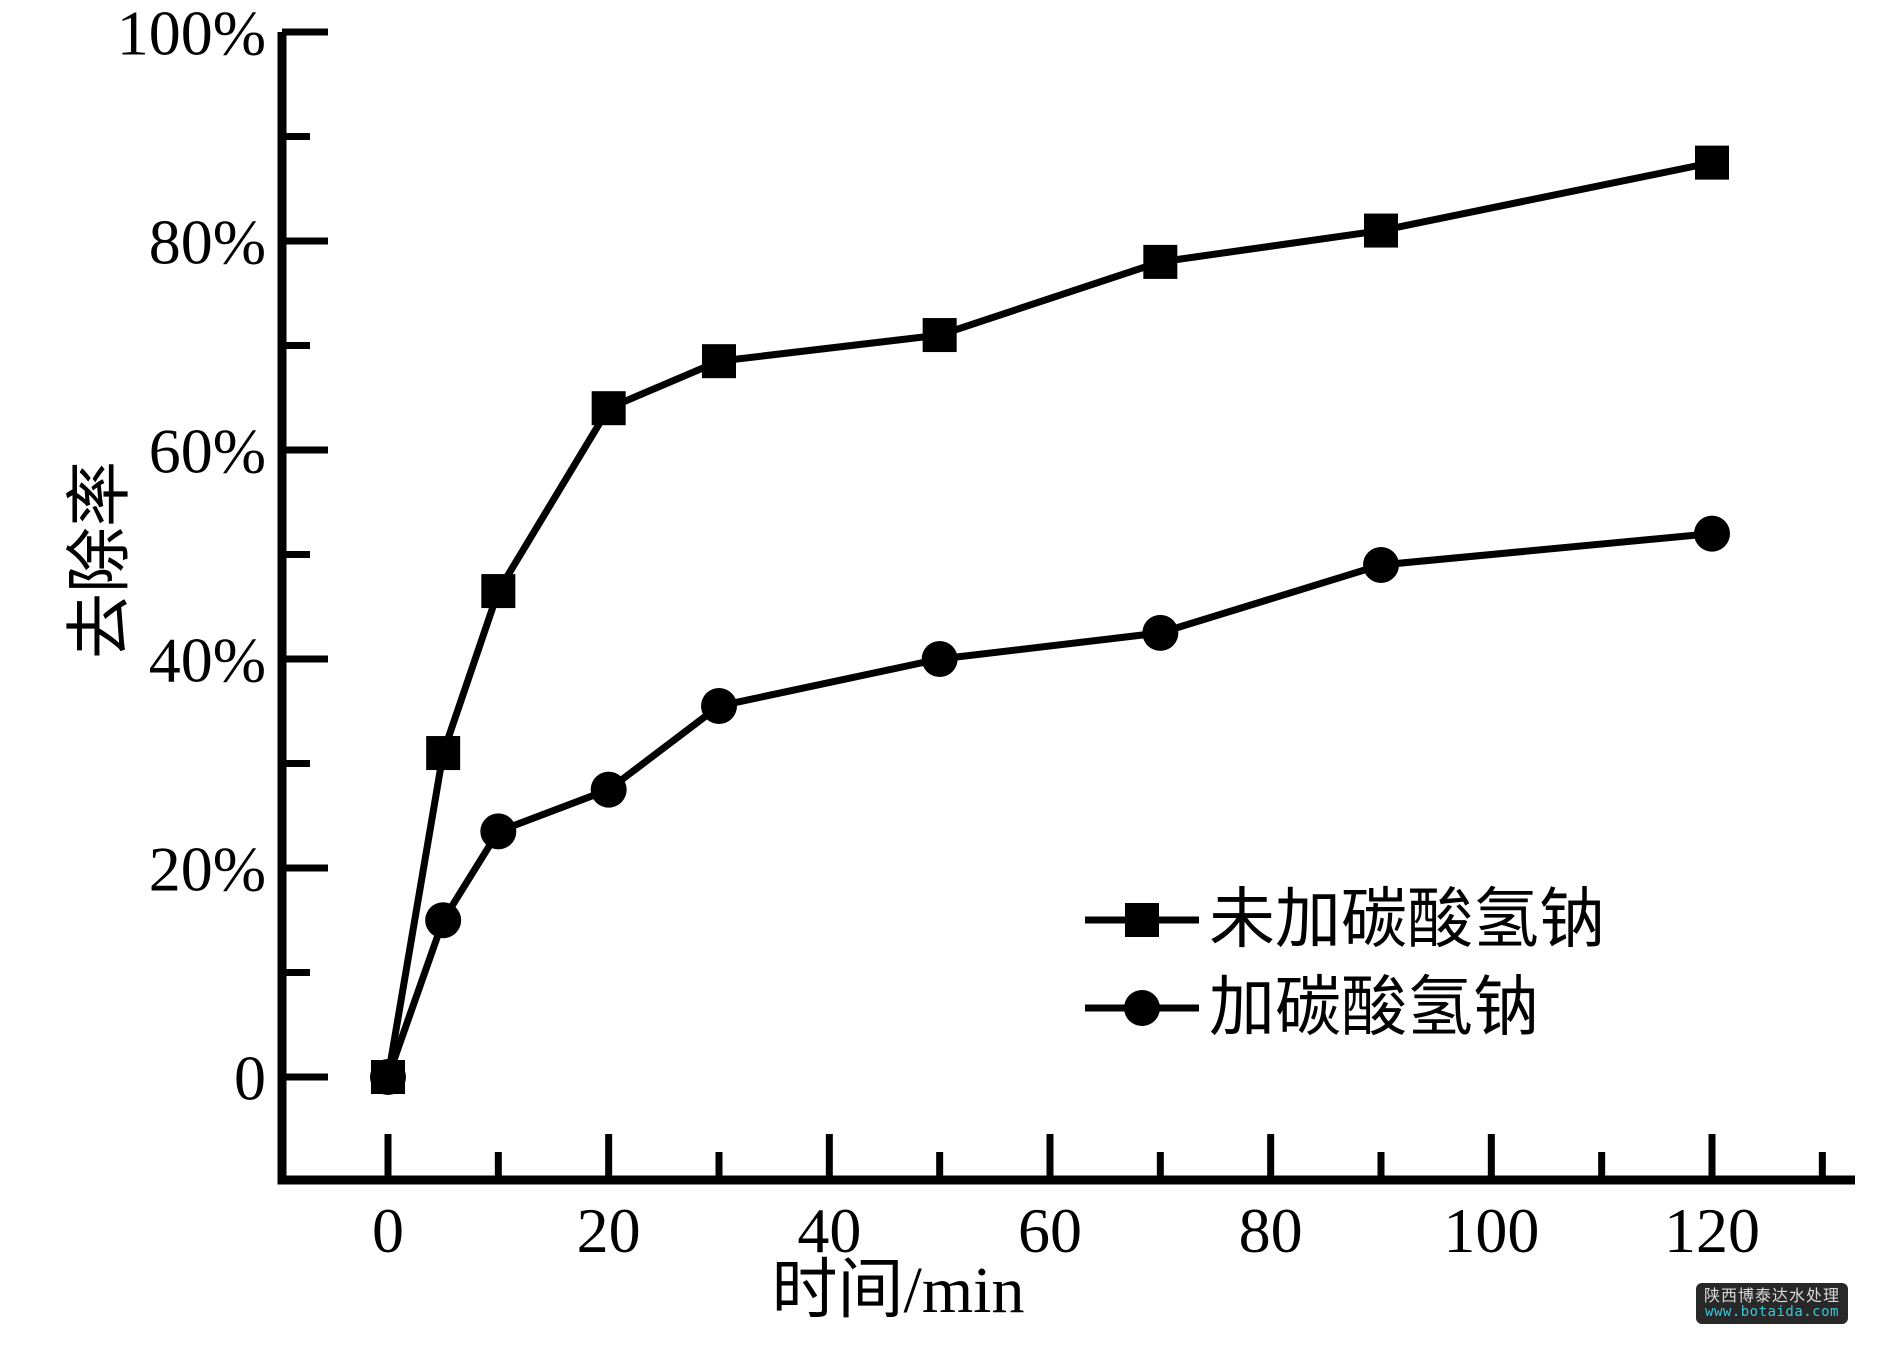  I want to click on watermark-company-text: 陕西博泰达水处理, so click(1771, 1295).